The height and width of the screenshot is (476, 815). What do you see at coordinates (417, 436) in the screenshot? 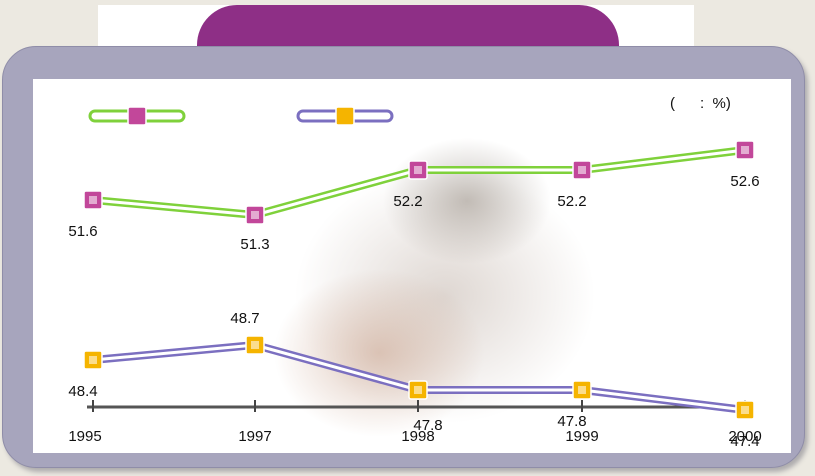
I see `x-tick-label: 1998` at bounding box center [417, 436].